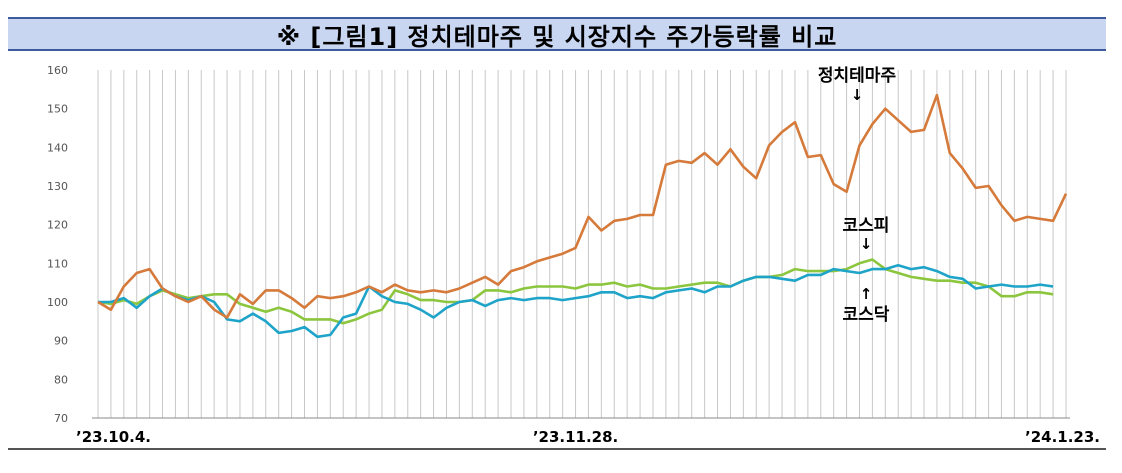 This screenshot has width=1122, height=473. Describe the element at coordinates (57, 70) in the screenshot. I see `y-tick-label: 160` at that location.